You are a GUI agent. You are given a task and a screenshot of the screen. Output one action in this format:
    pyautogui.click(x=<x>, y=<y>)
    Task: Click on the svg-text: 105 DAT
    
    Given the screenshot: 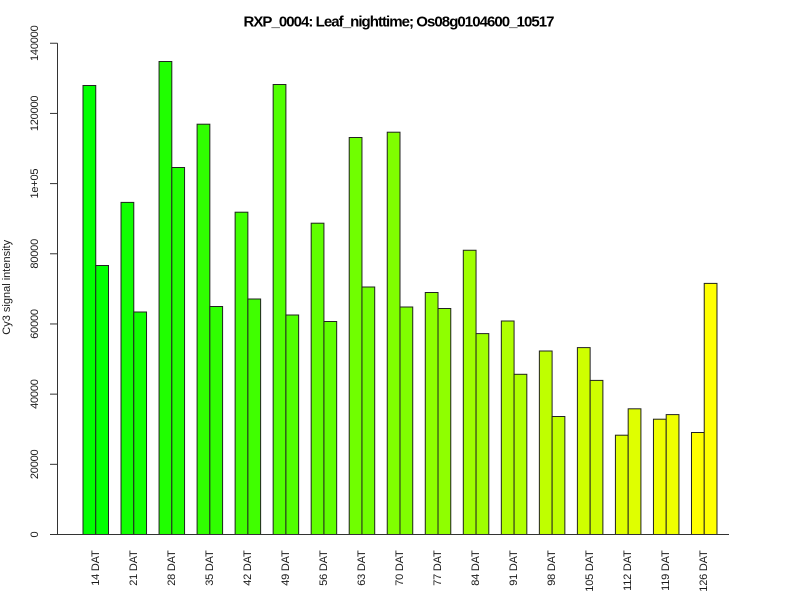 What is the action you would take?
    pyautogui.click(x=590, y=571)
    